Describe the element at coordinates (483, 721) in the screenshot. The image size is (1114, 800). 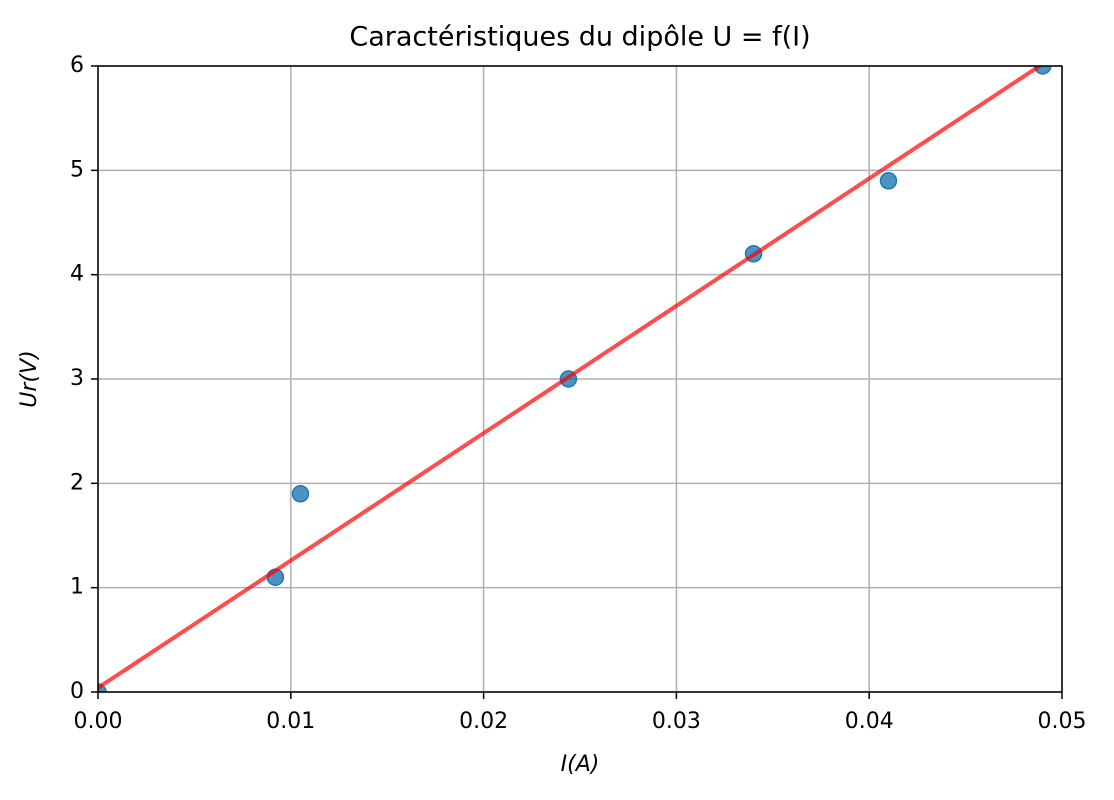
I see `x-tick-label: 0.02` at that location.